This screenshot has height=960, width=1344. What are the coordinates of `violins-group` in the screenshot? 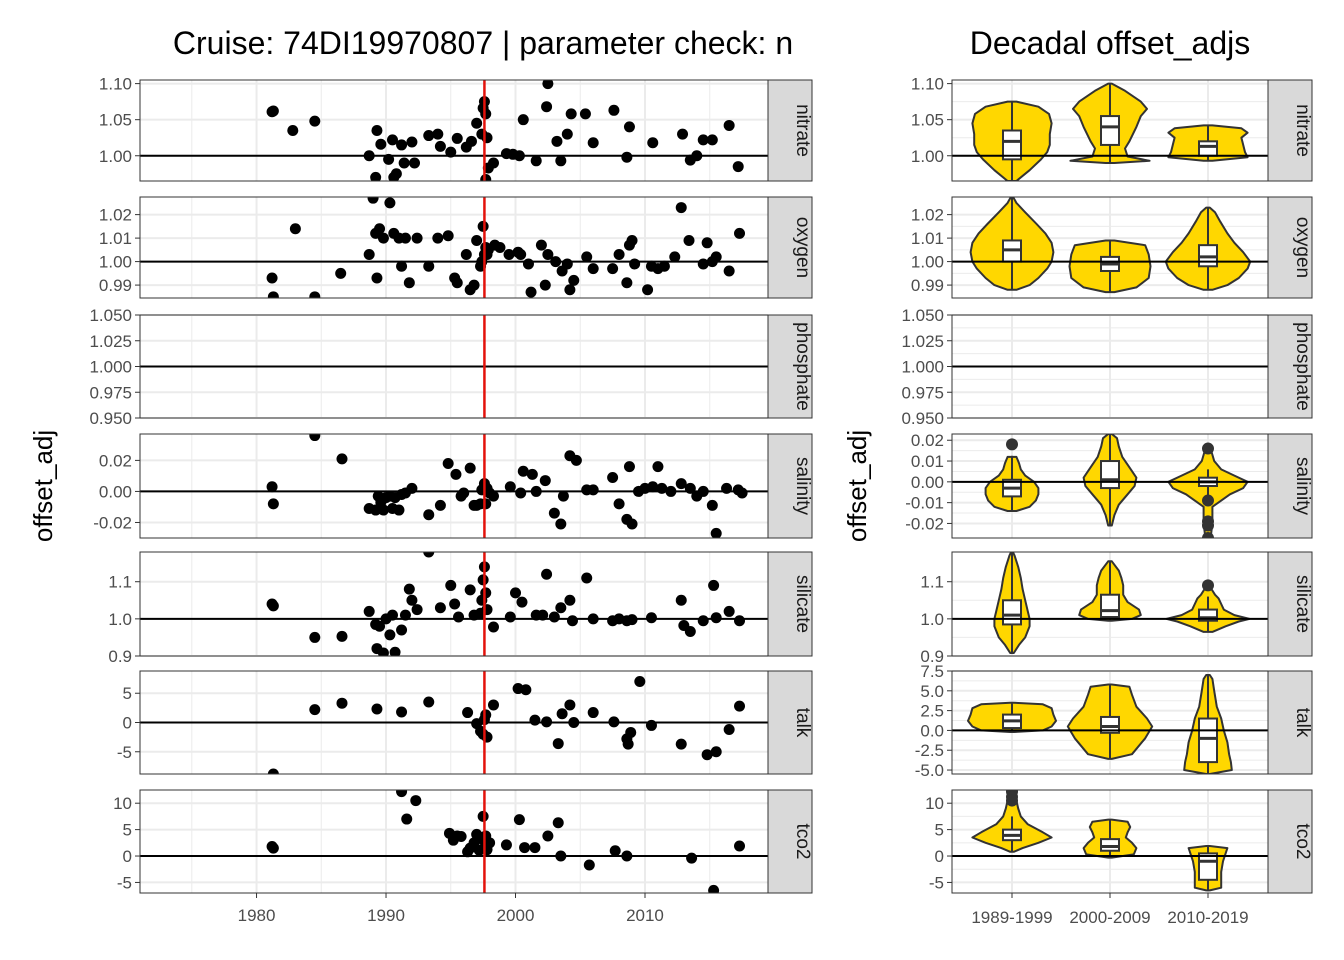 It's located at (1100, 841).